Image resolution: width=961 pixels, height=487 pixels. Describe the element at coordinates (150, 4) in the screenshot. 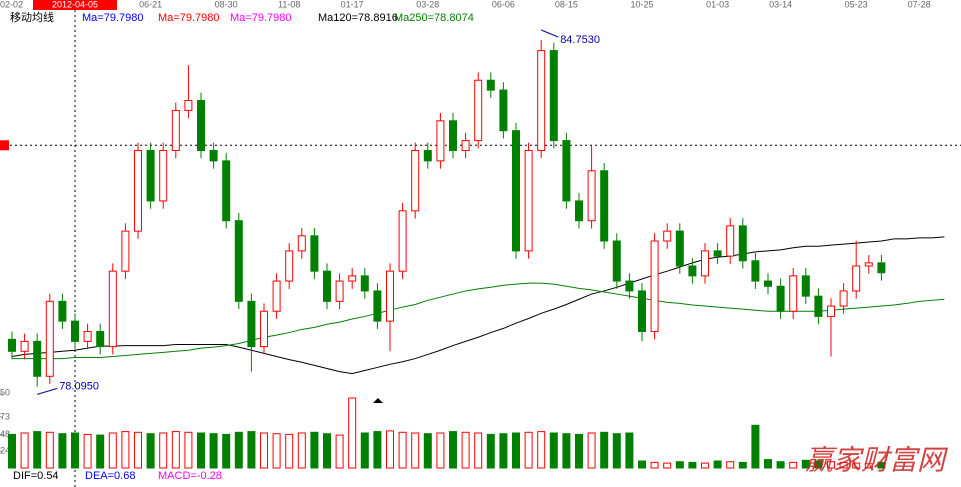

I see `x-tick-label: 06-21` at that location.